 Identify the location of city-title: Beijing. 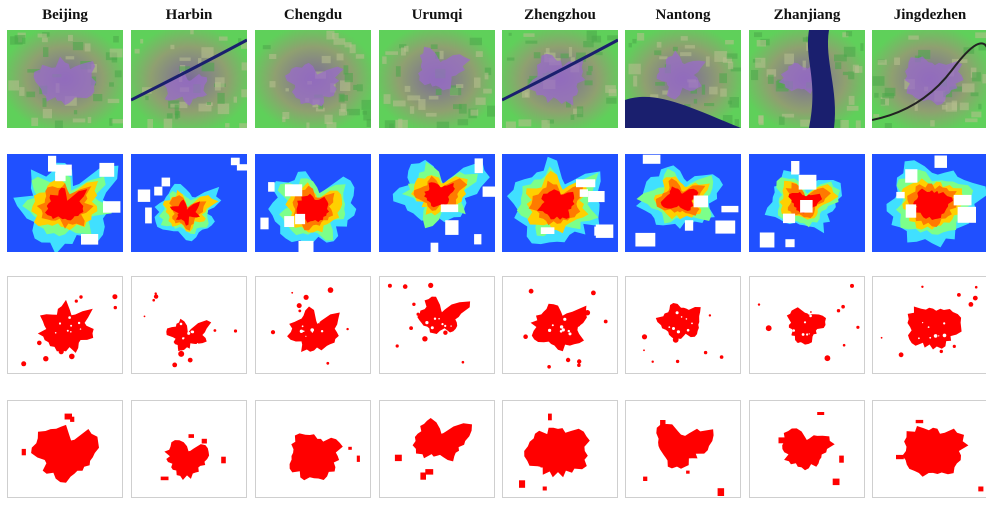
(65, 15).